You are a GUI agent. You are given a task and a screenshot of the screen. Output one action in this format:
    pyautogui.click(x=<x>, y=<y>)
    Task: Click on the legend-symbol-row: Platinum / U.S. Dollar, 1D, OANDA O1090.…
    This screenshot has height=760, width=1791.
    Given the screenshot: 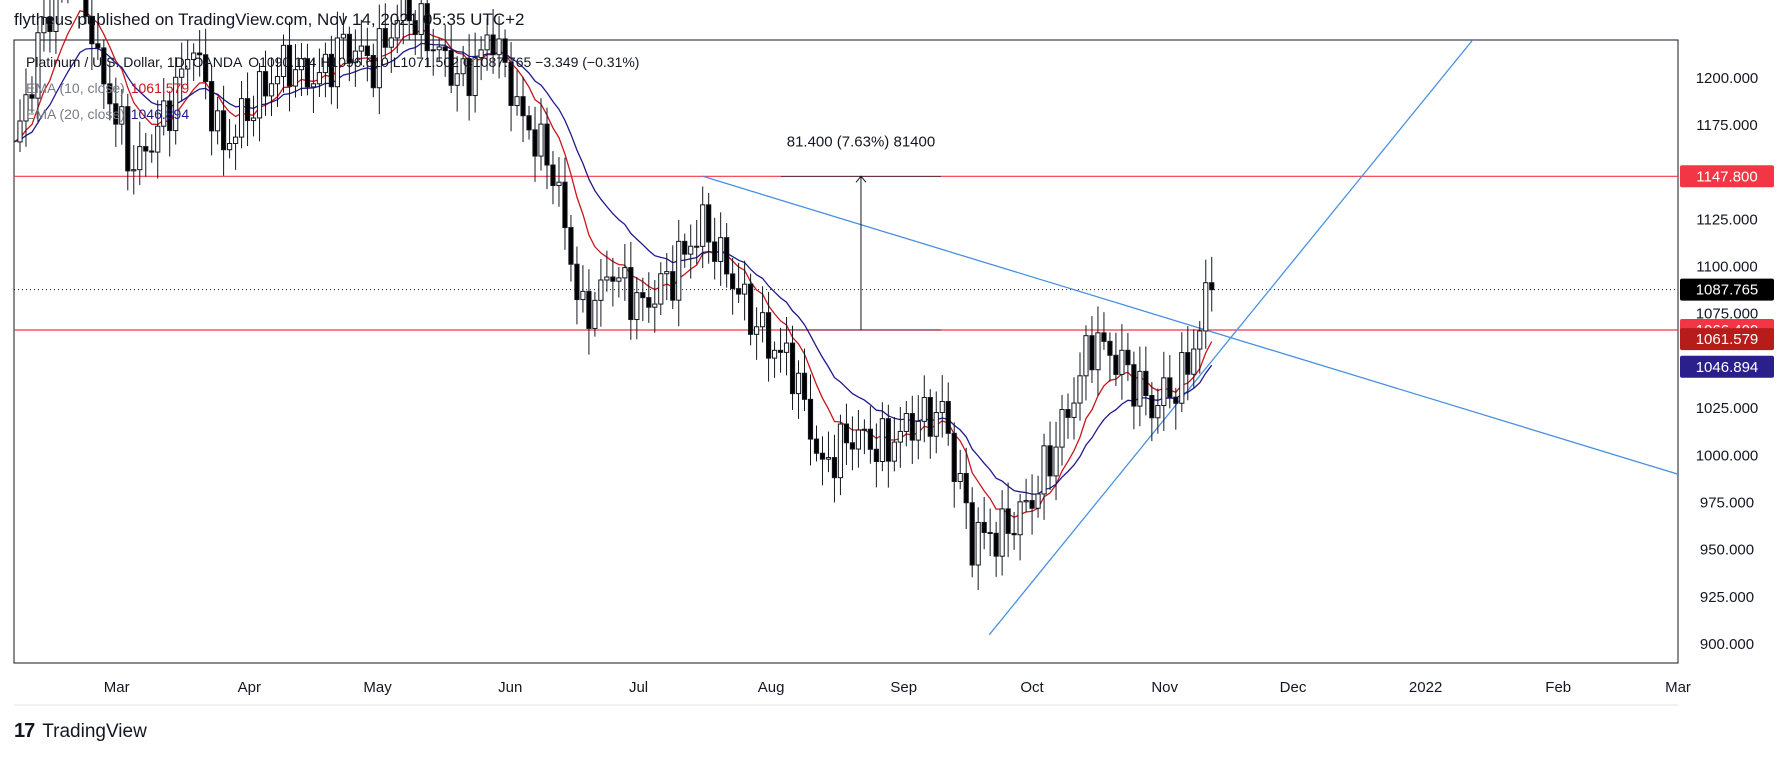 What is the action you would take?
    pyautogui.click(x=333, y=62)
    